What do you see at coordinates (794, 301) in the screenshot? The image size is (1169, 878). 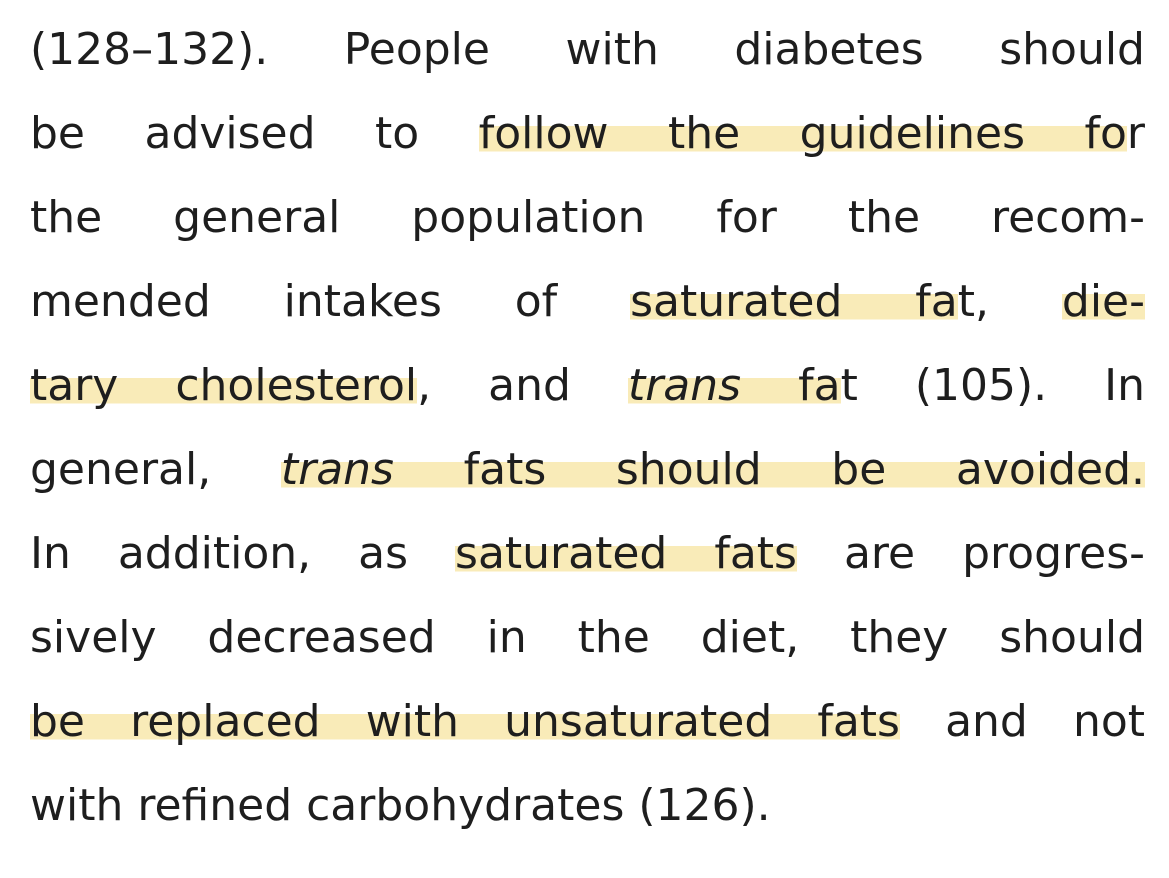 I see `highlighted-text: saturated fa` at bounding box center [794, 301].